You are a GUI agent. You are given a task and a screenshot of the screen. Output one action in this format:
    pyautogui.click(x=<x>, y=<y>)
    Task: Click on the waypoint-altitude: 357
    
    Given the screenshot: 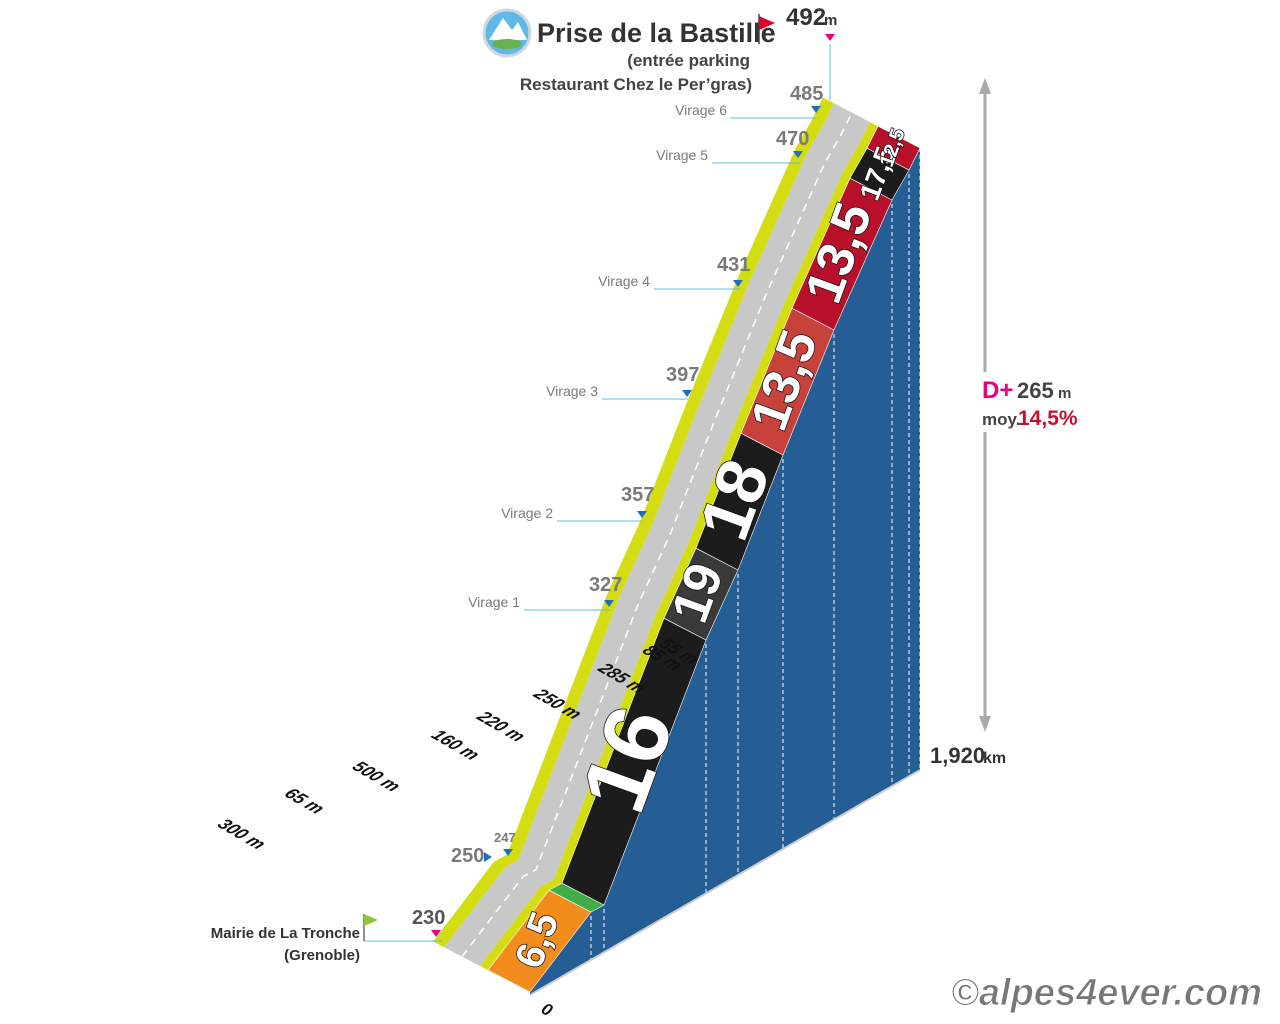 What is the action you would take?
    pyautogui.click(x=637, y=495)
    